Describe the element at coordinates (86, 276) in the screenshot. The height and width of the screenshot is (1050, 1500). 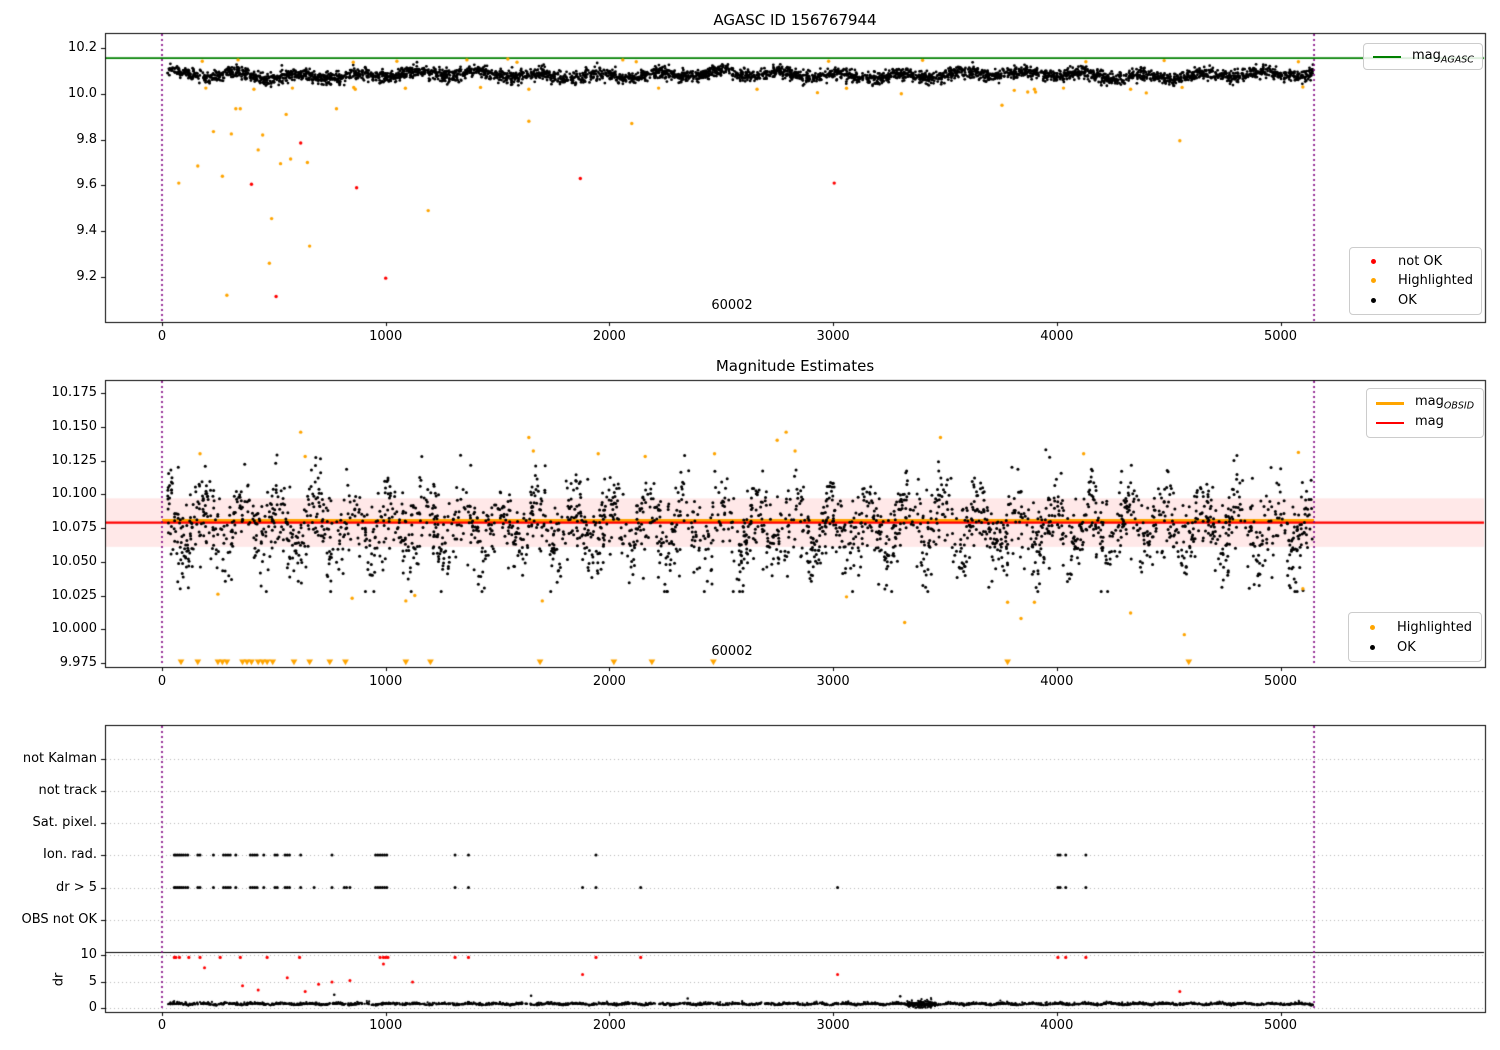
I see `y-tick-label: 9.2` at that location.